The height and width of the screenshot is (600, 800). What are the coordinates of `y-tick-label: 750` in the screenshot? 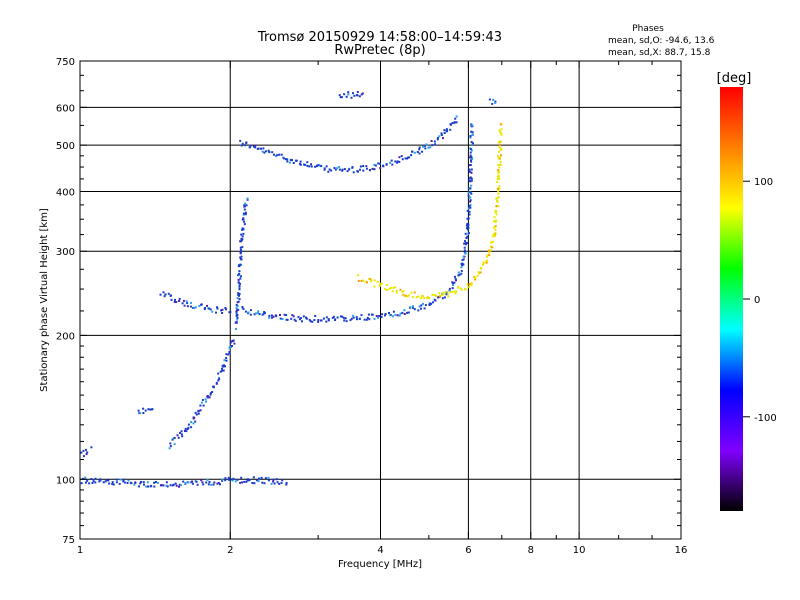 It's located at (65, 62).